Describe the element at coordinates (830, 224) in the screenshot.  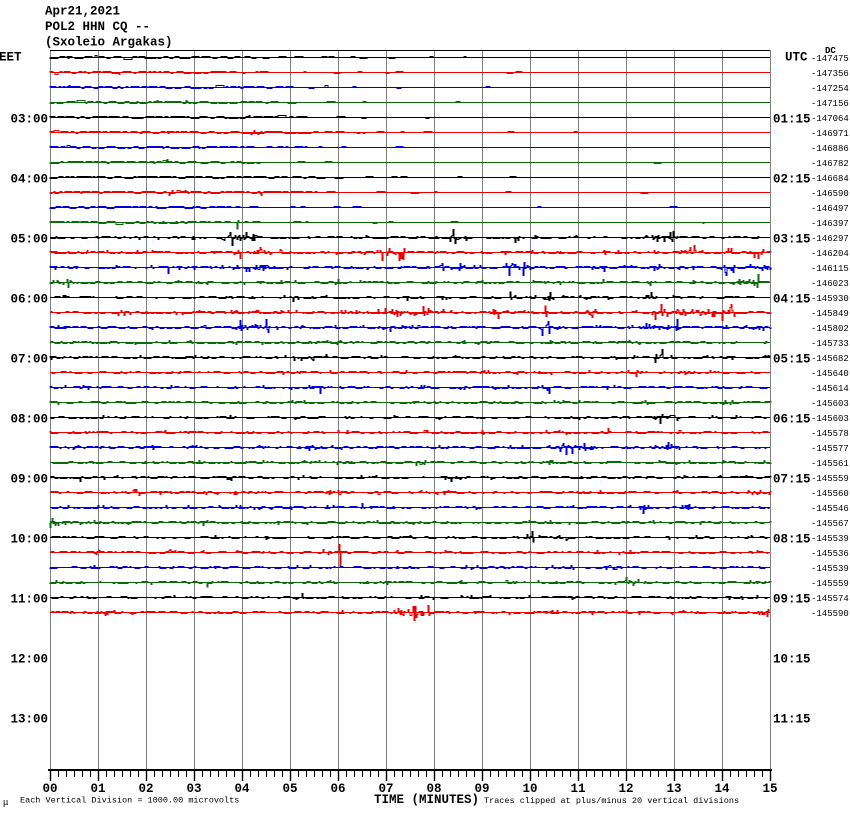
I see `svg-text: -146397` at that location.